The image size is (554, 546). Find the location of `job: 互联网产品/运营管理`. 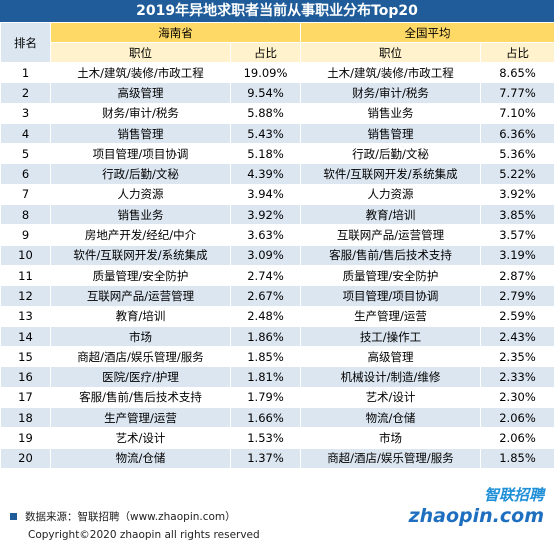

job: 互联网产品/运营管理 is located at coordinates (140, 296).